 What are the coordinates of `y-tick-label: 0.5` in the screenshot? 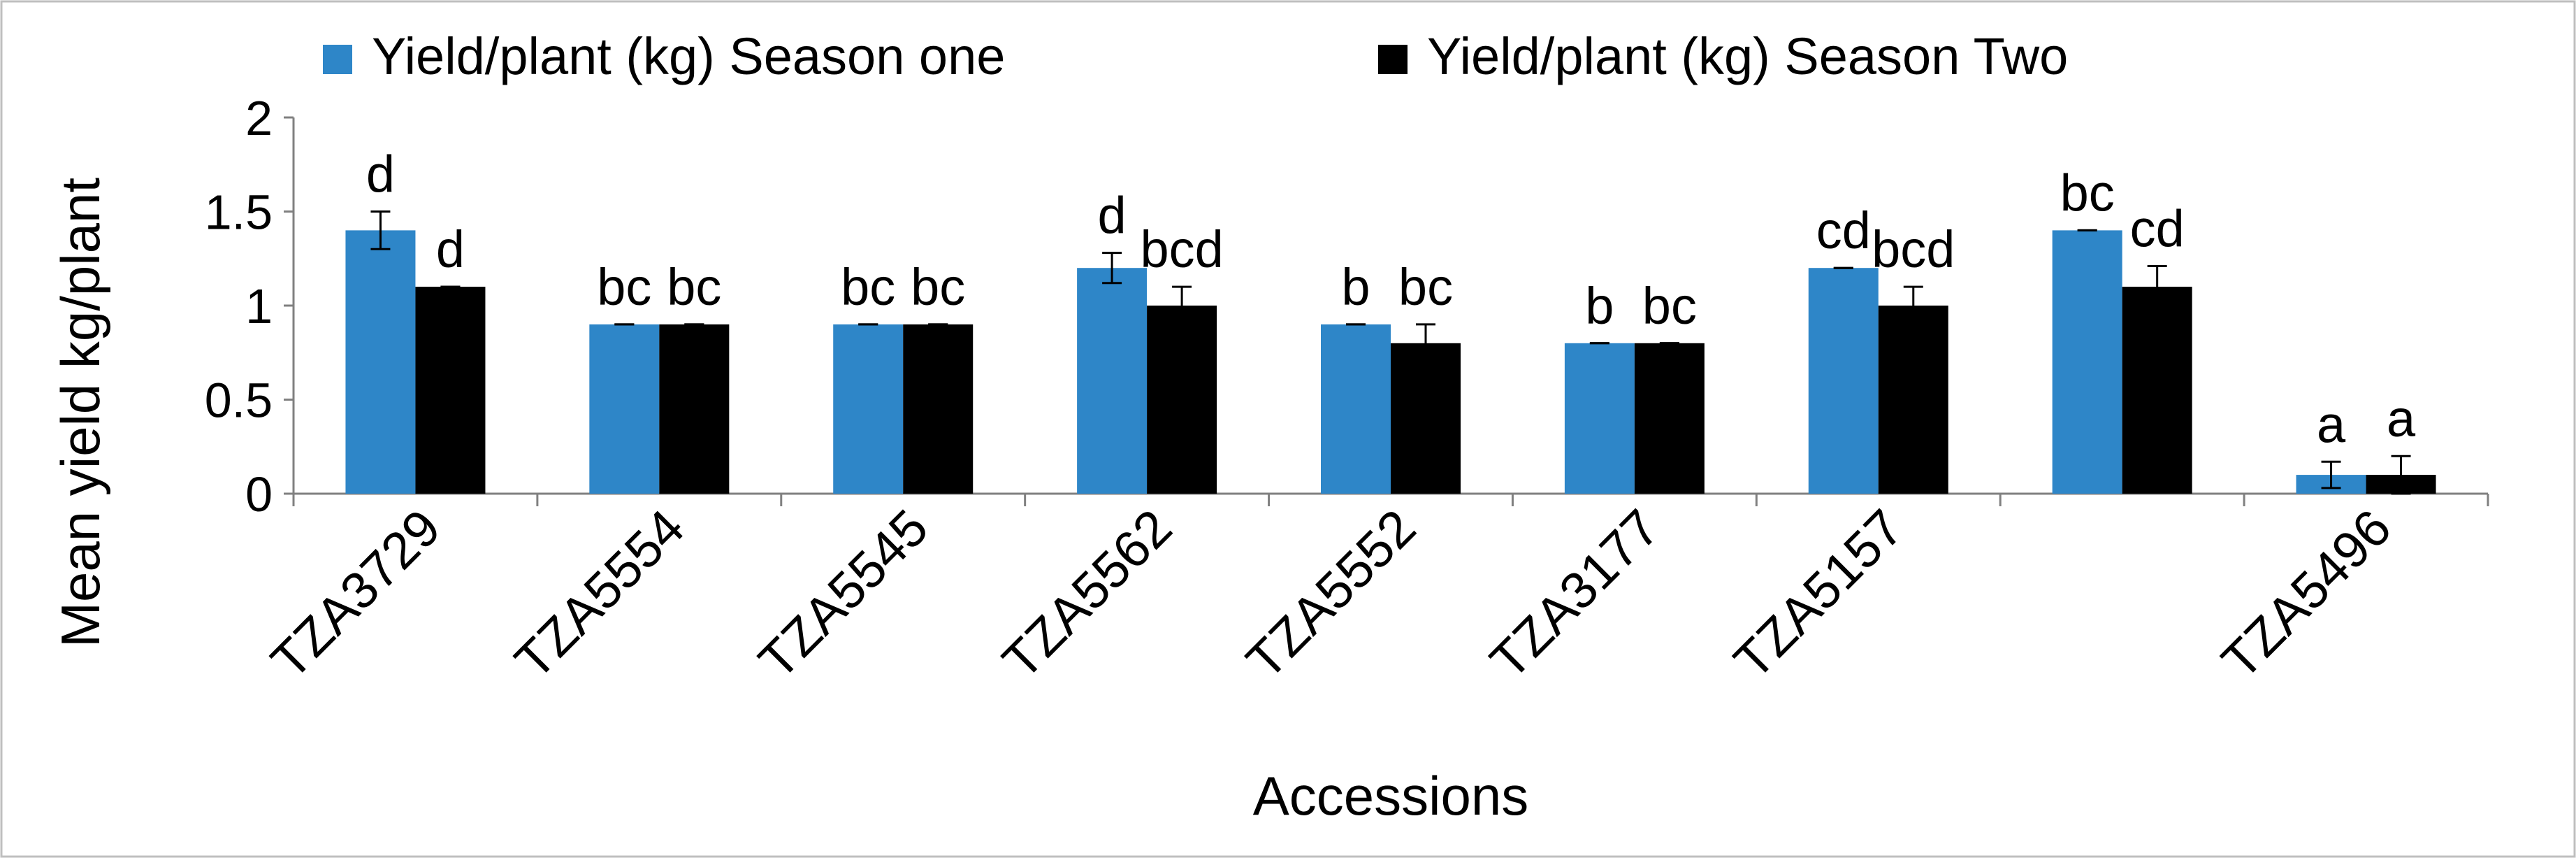 It's located at (239, 400).